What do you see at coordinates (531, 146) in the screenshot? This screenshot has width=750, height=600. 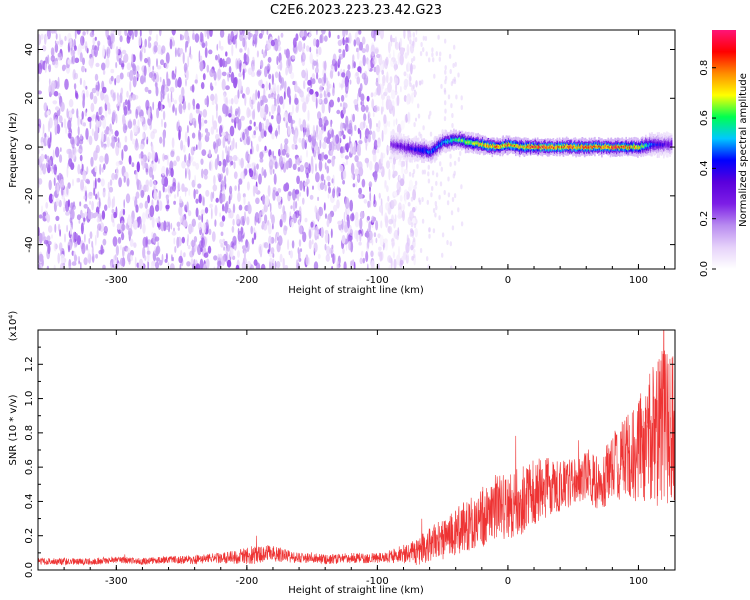 I see `spectrogram-trace` at bounding box center [531, 146].